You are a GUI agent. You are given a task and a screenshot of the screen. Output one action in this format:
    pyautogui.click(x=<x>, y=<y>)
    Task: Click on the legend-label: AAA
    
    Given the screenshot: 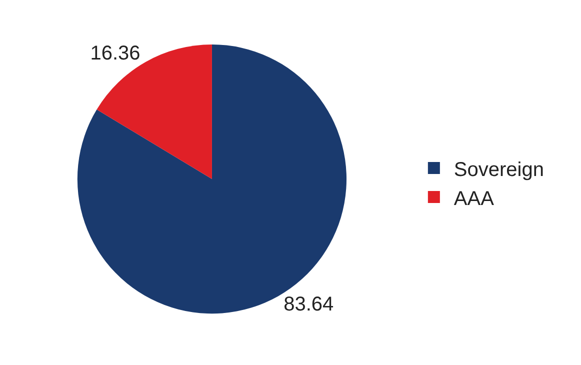 What is the action you would take?
    pyautogui.click(x=474, y=199)
    